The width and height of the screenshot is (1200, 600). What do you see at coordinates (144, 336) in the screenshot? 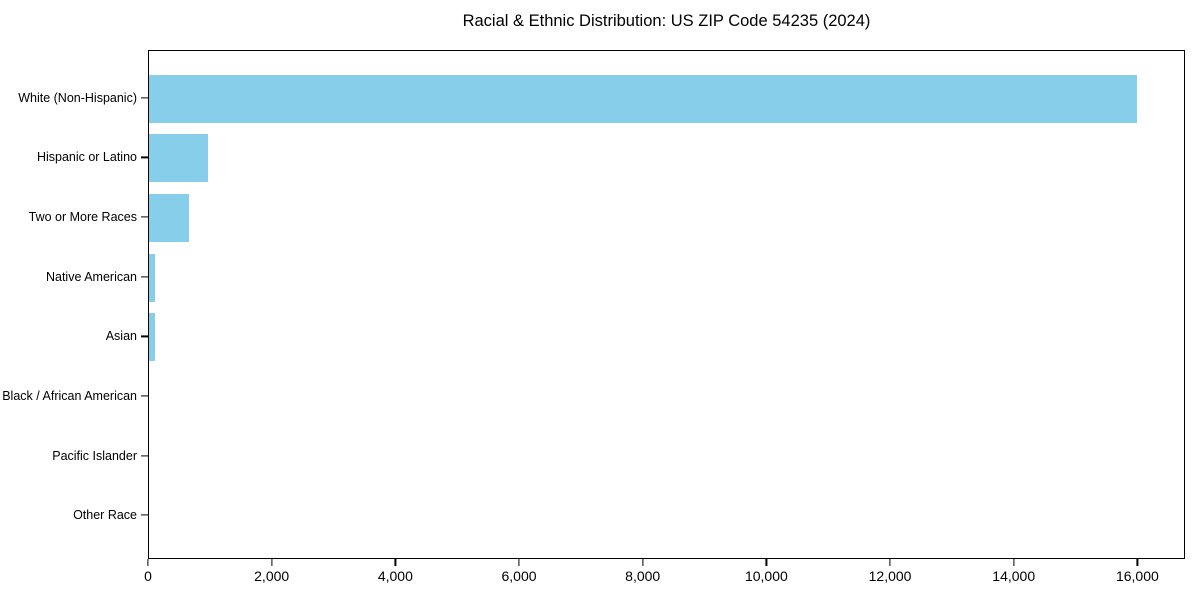
I see `y-tick-asian` at bounding box center [144, 336].